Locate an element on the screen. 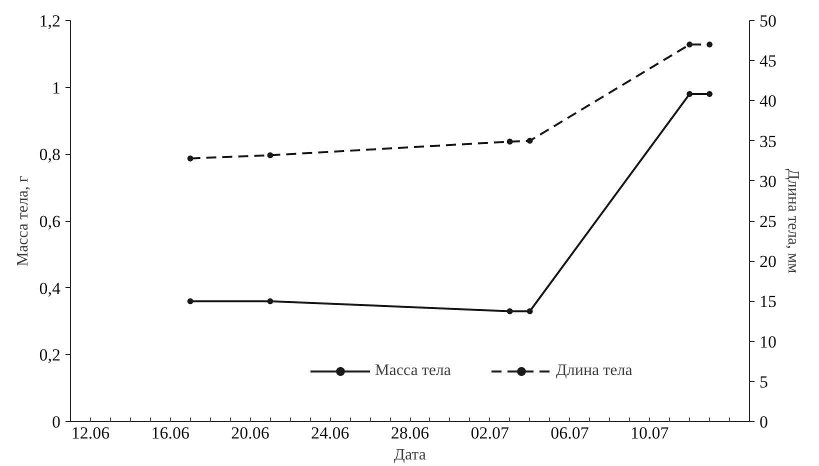  y2-tick-label: 15 is located at coordinates (768, 302).